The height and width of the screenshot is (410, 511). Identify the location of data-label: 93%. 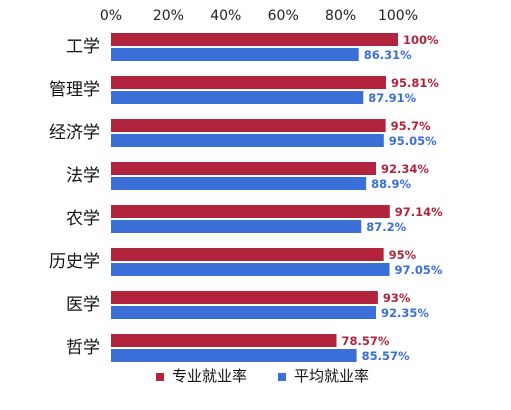
(397, 298).